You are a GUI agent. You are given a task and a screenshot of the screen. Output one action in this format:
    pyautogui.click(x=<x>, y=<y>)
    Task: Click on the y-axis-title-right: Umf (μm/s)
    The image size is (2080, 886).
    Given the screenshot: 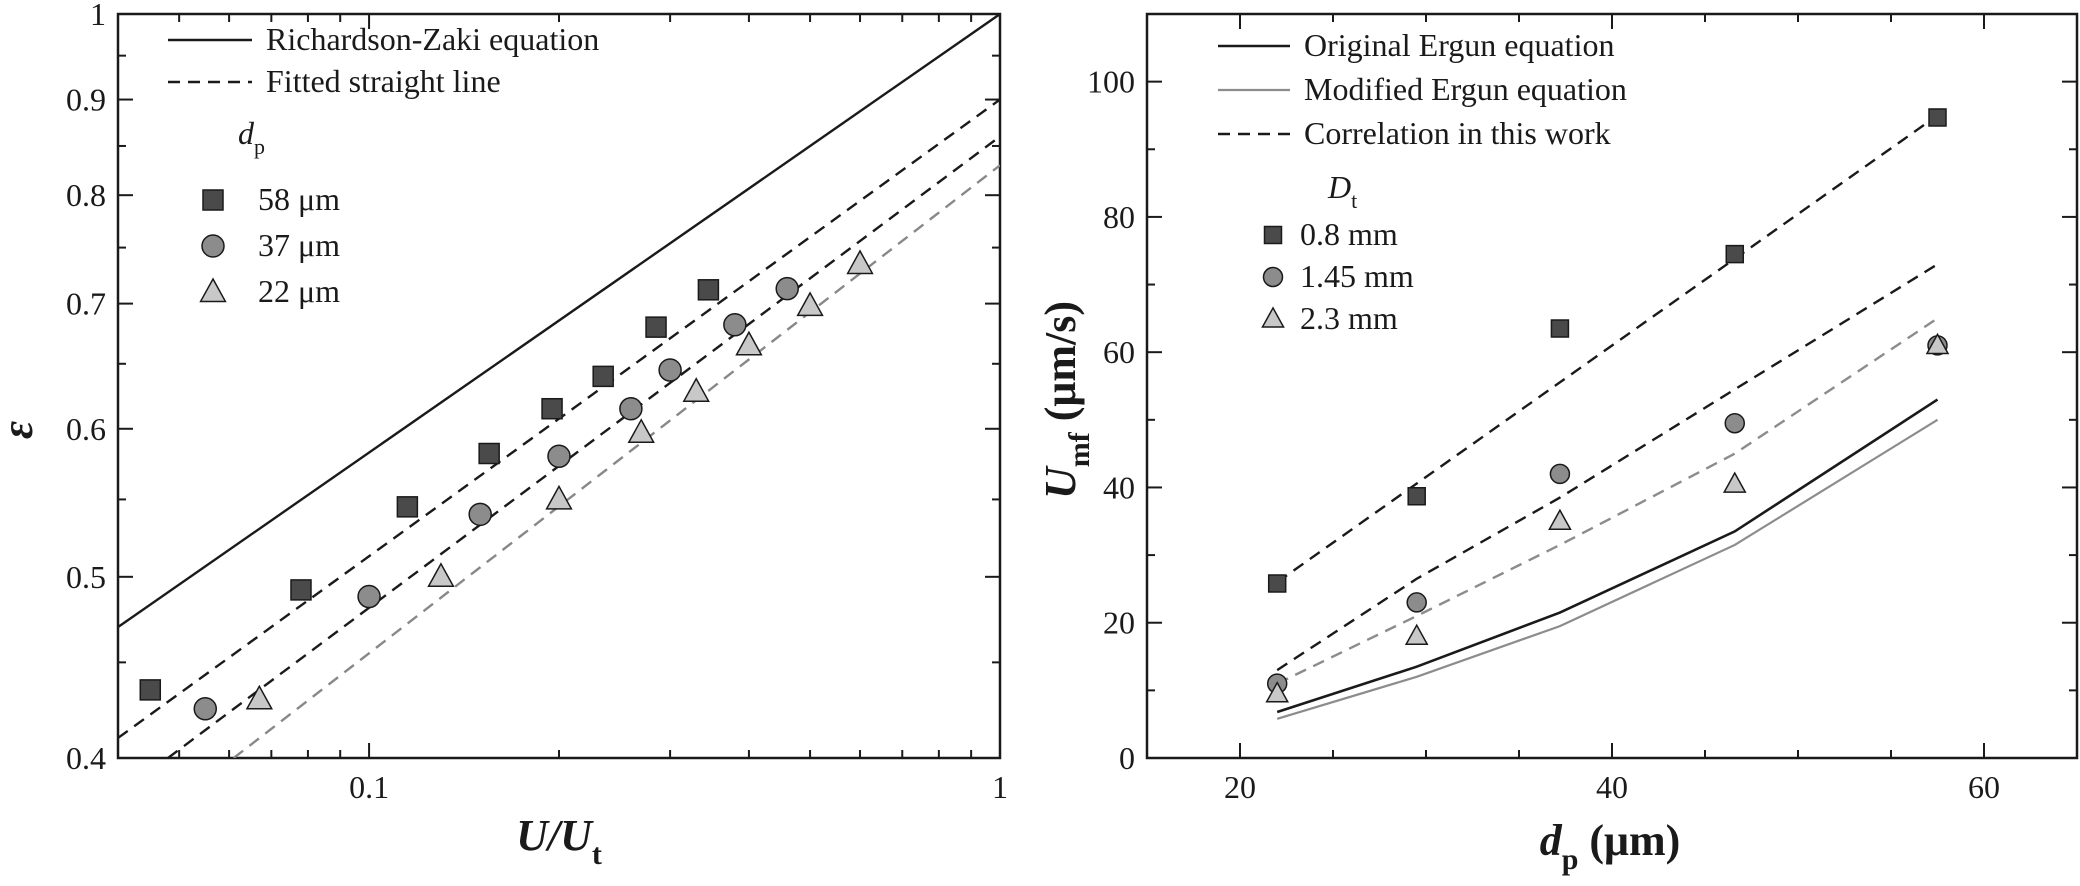 What is the action you would take?
    pyautogui.click(x=1066, y=400)
    